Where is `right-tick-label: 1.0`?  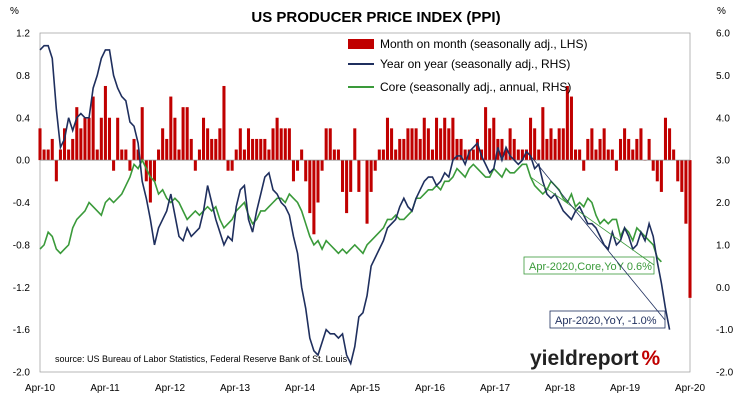 right-tick-label: 1.0 is located at coordinates (723, 245).